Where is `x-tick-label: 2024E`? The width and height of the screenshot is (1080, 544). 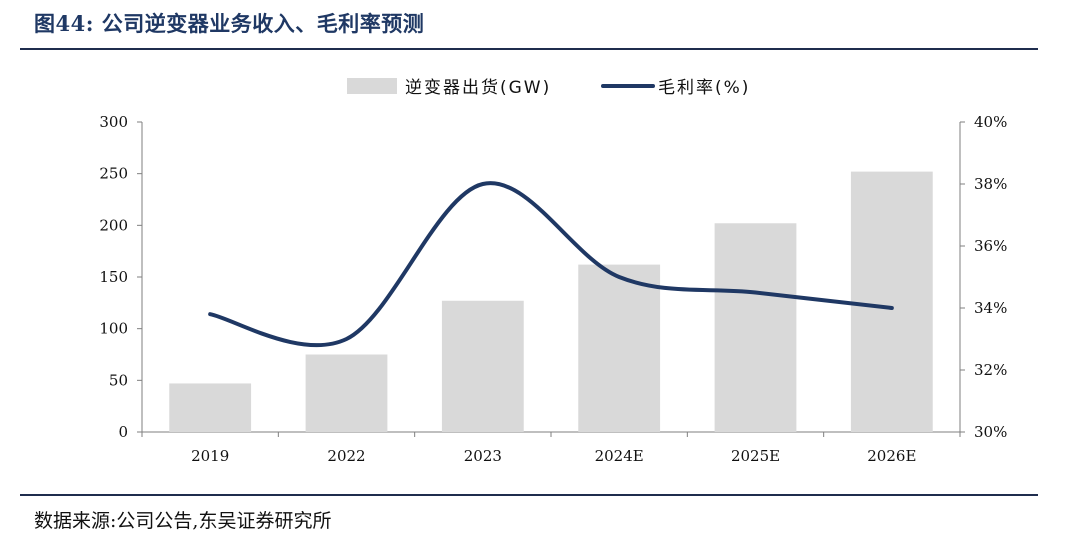 x-tick-label: 2024E is located at coordinates (619, 456).